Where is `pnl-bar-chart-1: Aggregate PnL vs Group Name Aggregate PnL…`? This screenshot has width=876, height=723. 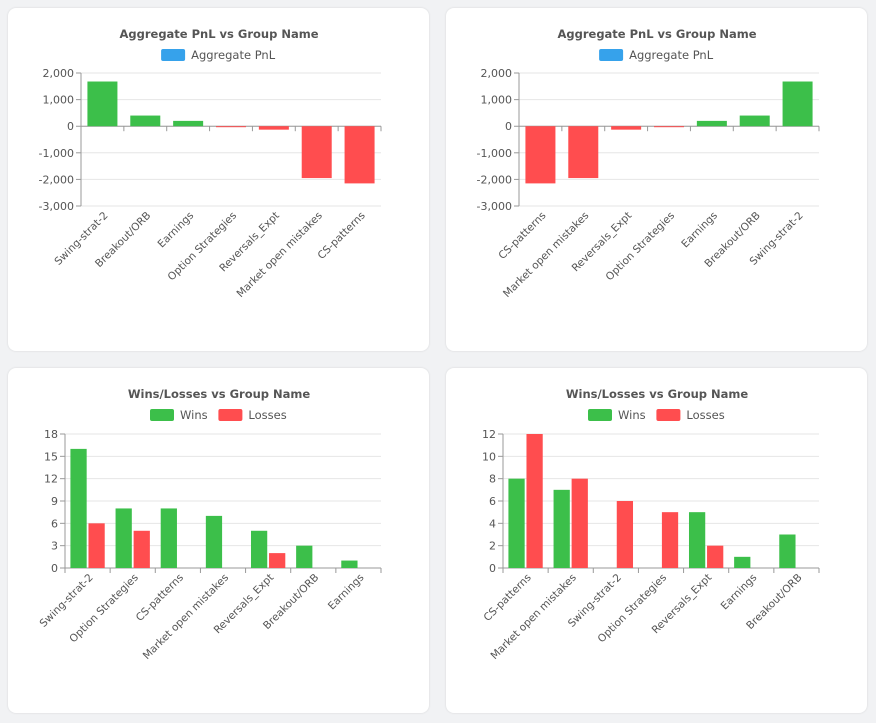
pnl-bar-chart-1: Aggregate PnL vs Group Name Aggregate PnL… is located at coordinates (210, 163).